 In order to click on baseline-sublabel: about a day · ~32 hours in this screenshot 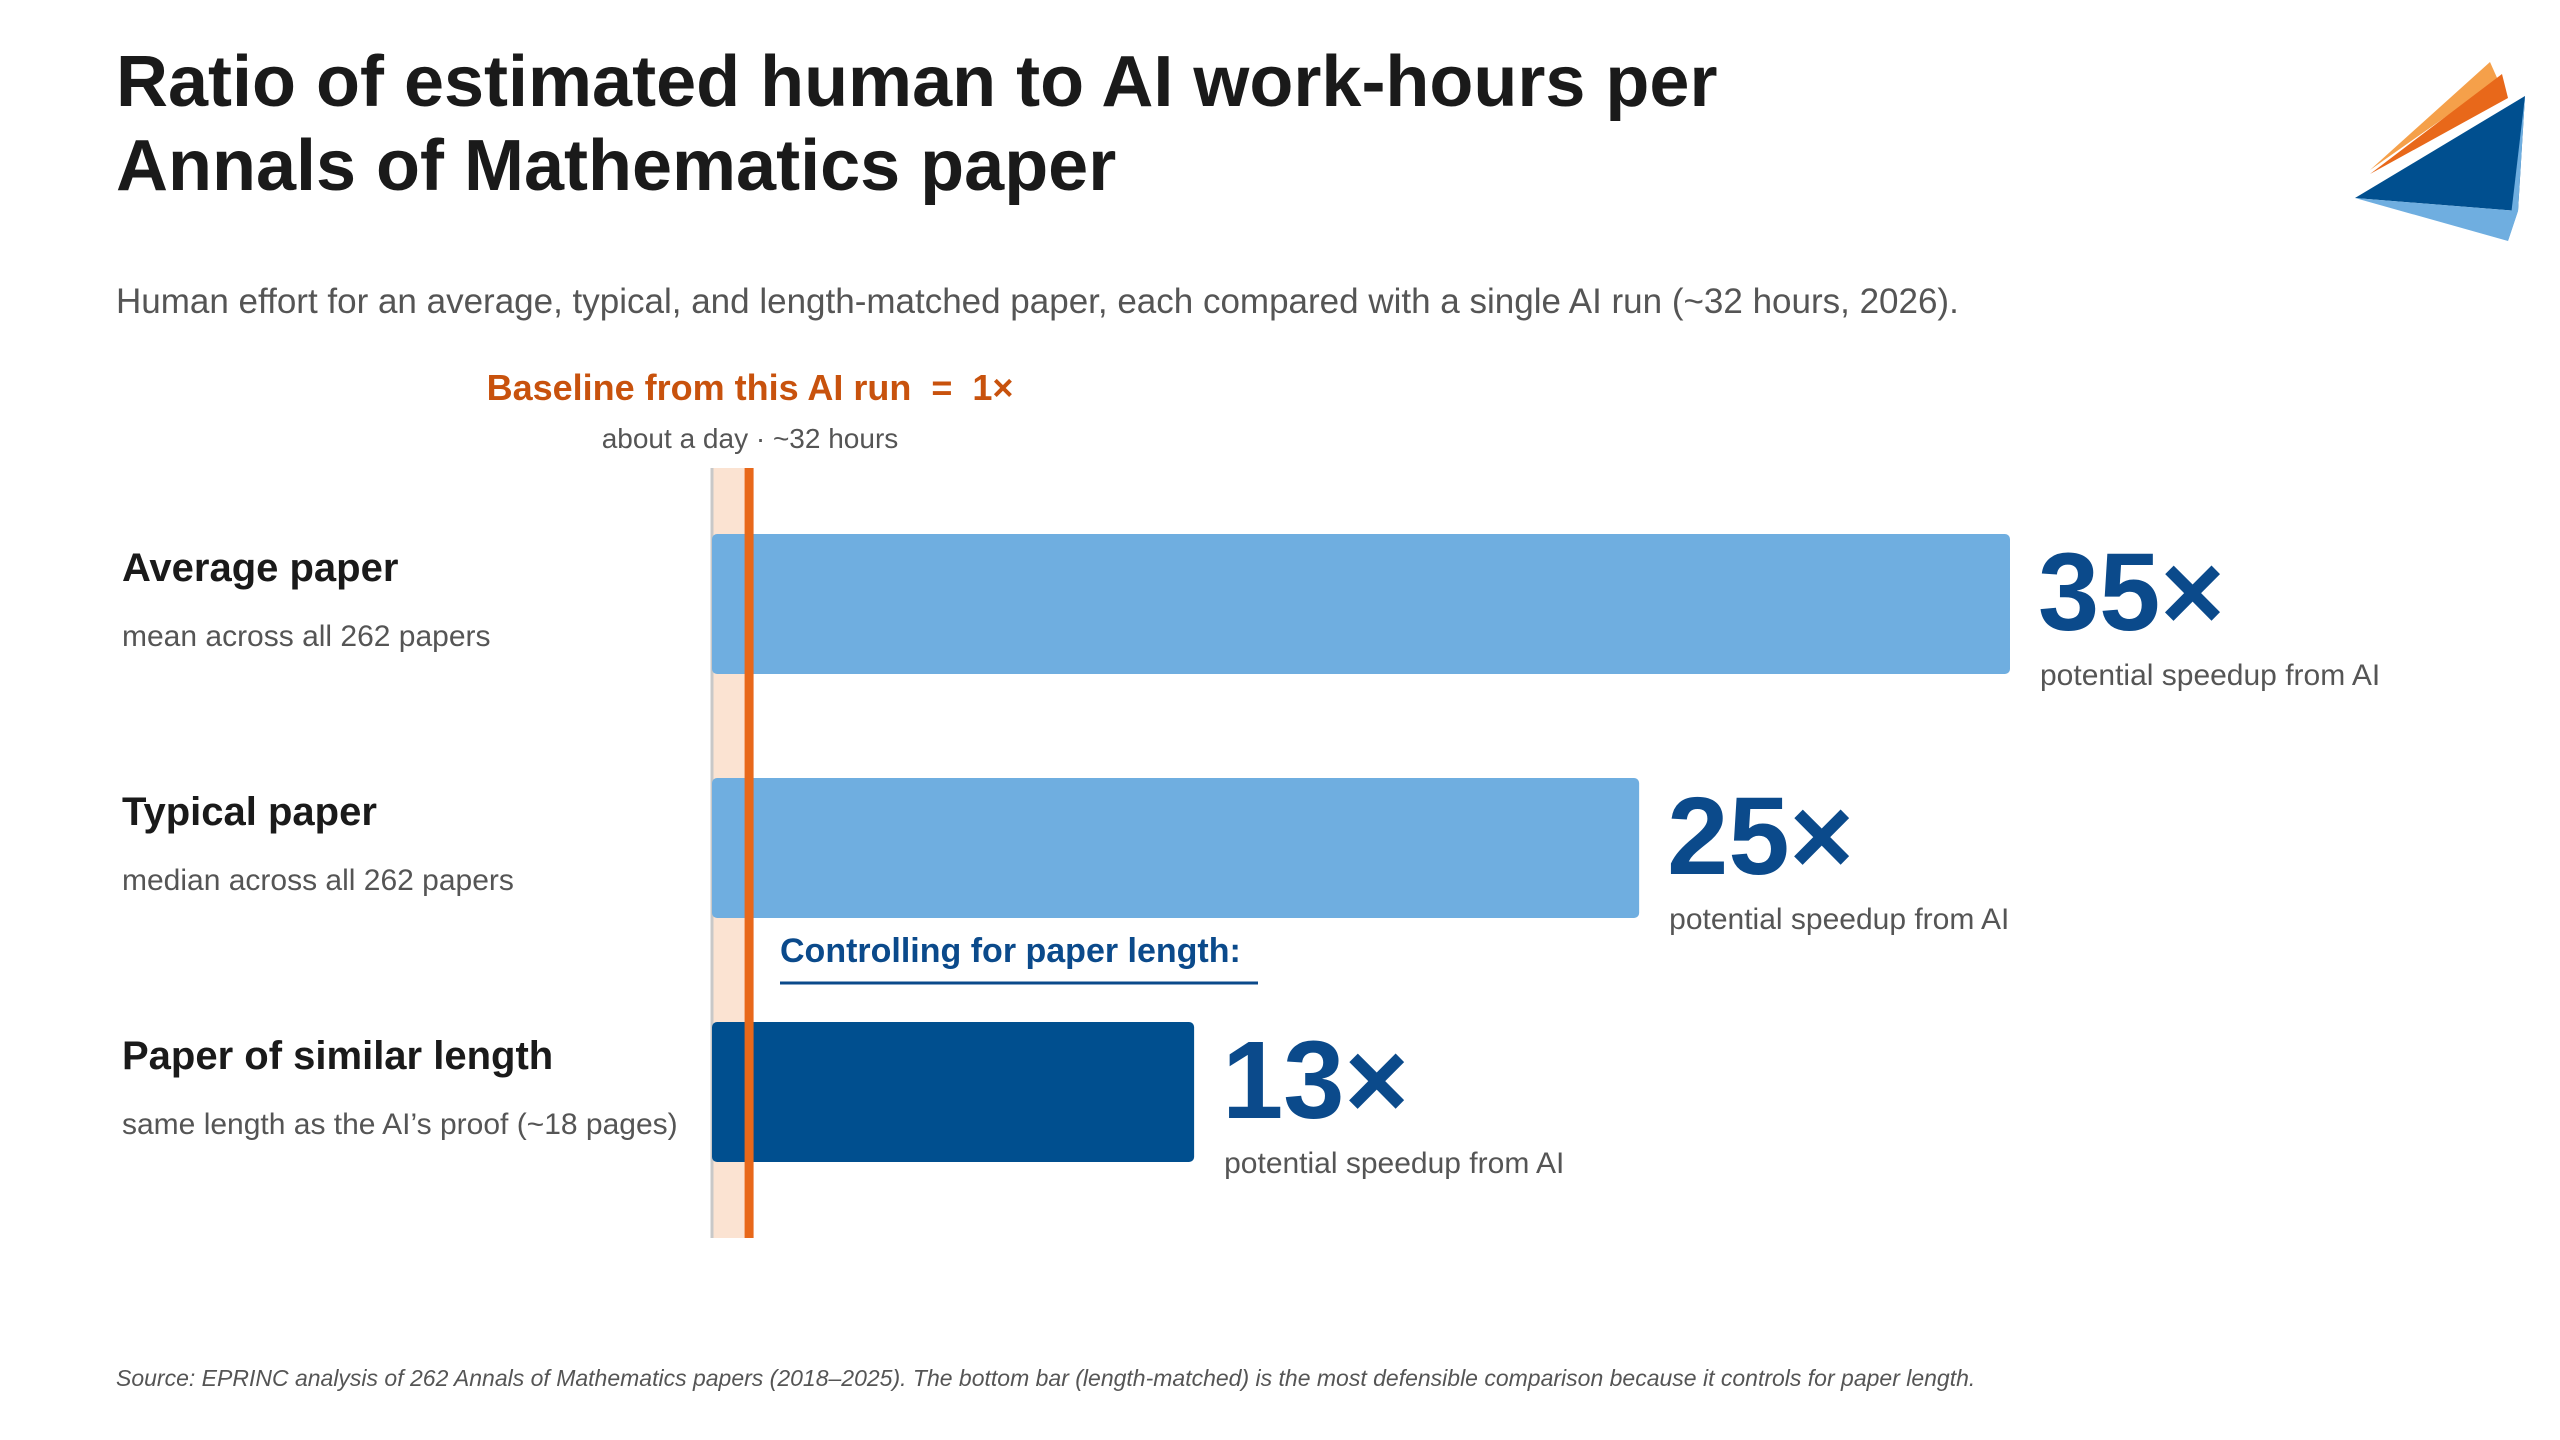, I will do `click(750, 438)`.